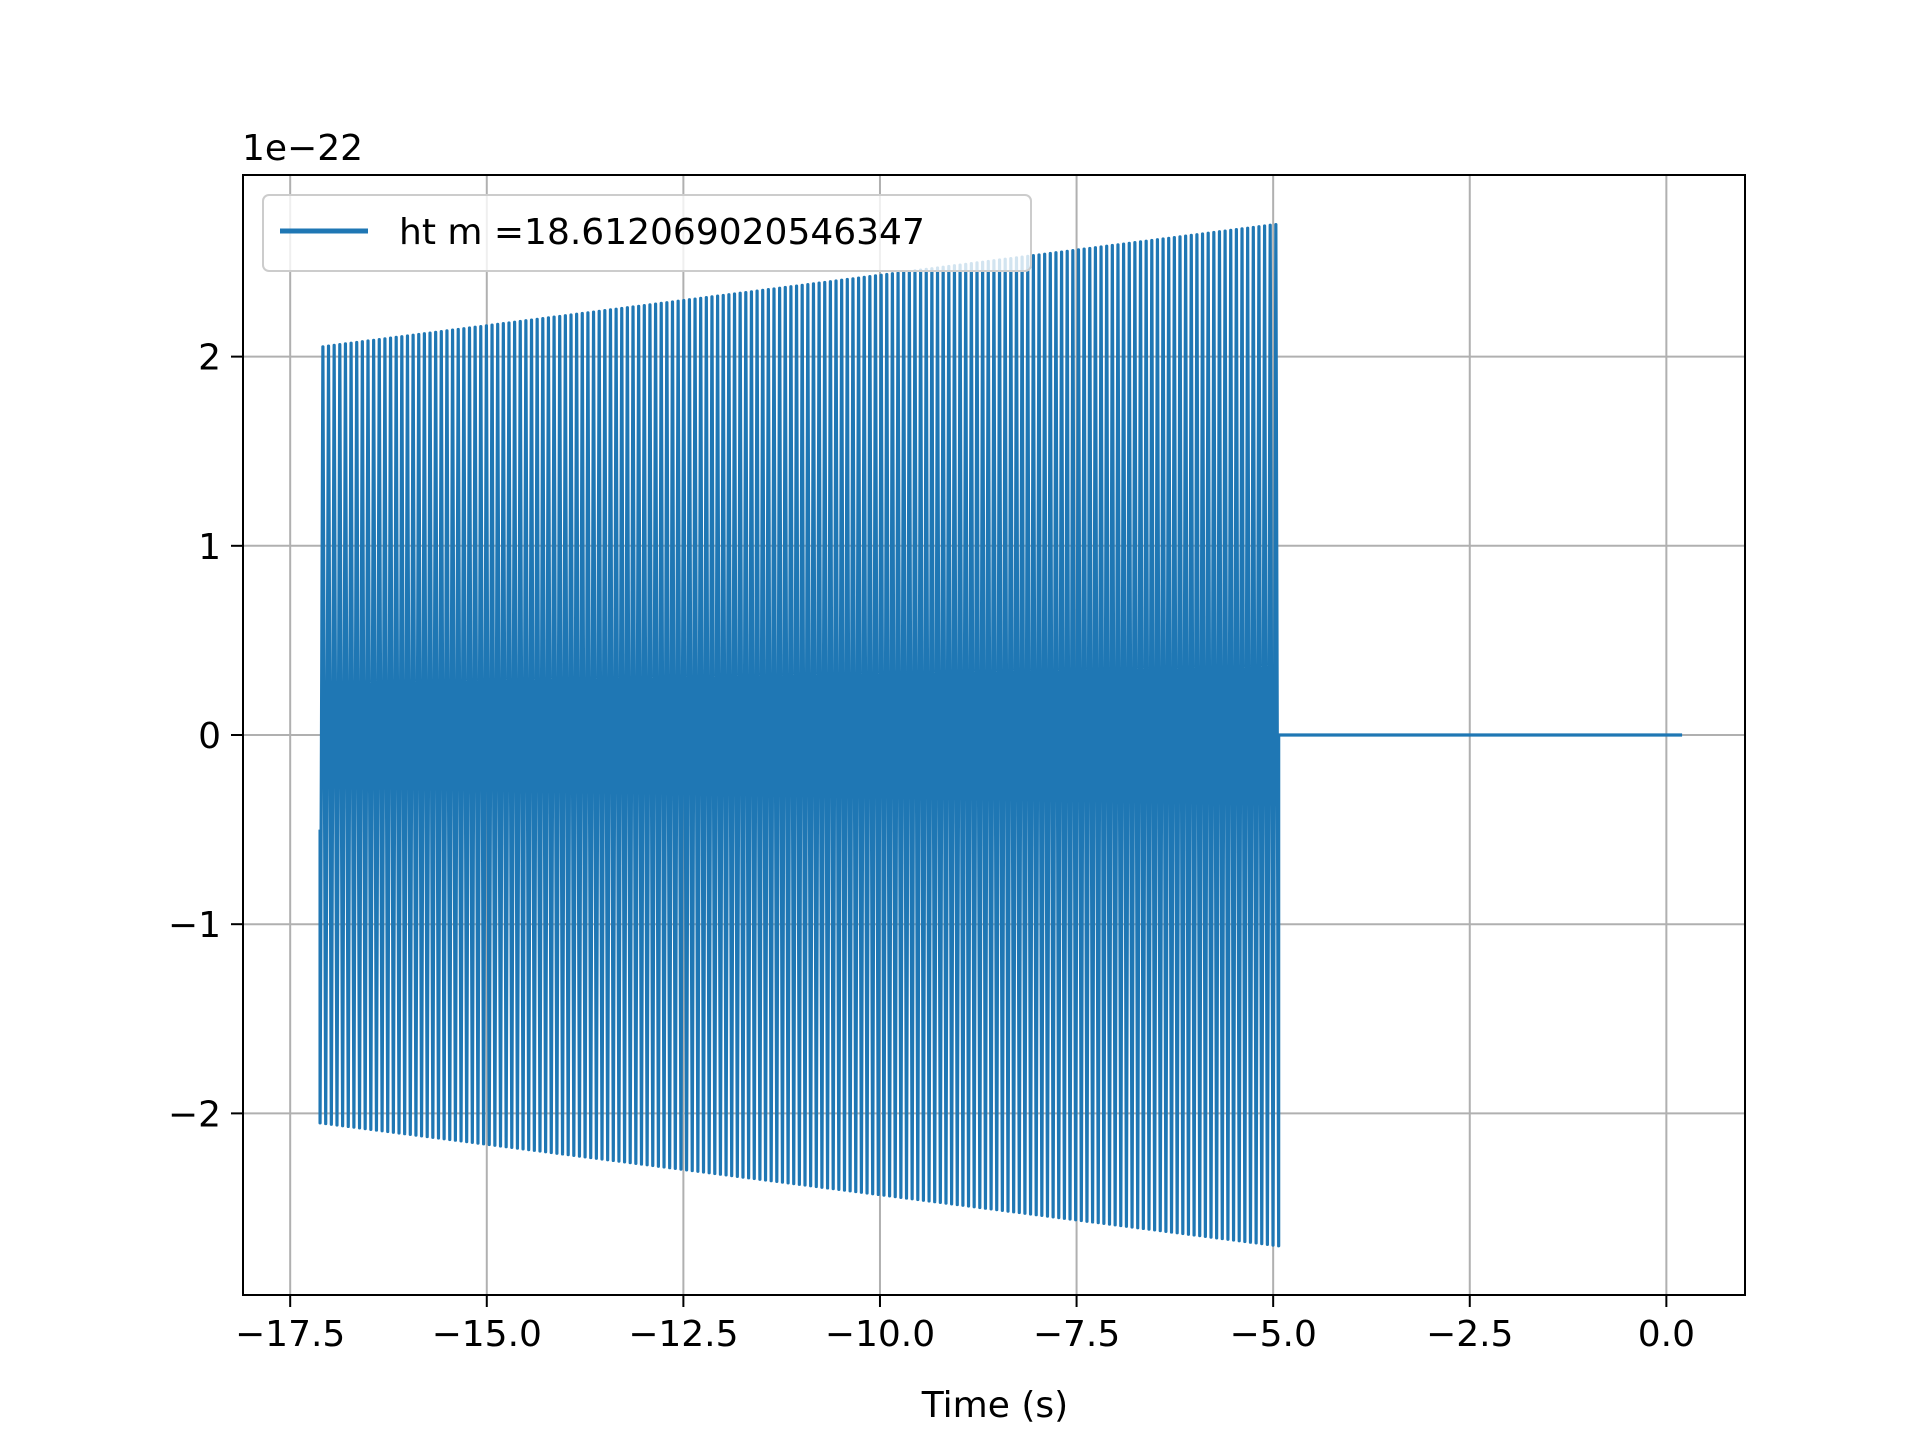  I want to click on y-tick-label: 2, so click(209, 358).